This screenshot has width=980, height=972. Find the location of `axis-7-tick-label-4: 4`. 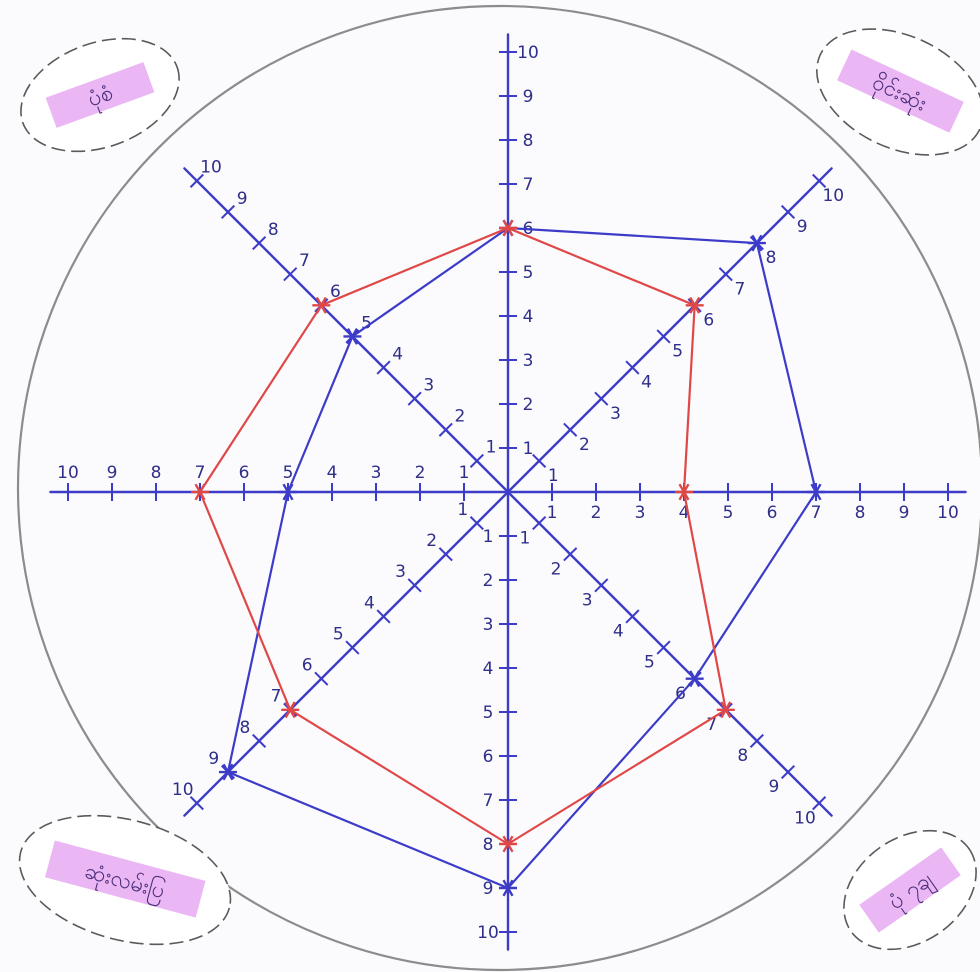

axis-7-tick-label-4: 4 is located at coordinates (397, 354).